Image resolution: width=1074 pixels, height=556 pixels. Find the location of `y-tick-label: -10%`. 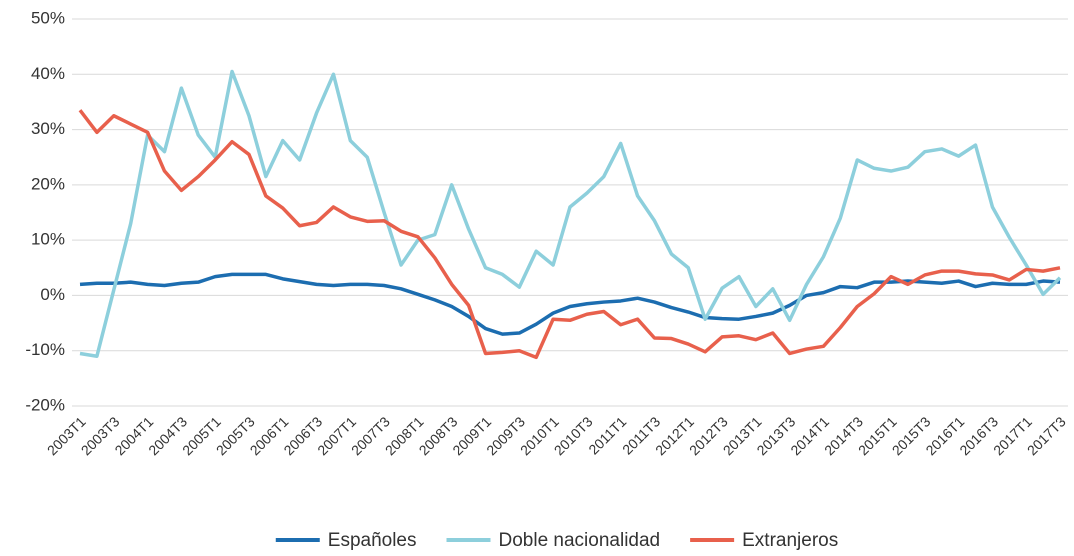

y-tick-label: -10% is located at coordinates (45, 349).